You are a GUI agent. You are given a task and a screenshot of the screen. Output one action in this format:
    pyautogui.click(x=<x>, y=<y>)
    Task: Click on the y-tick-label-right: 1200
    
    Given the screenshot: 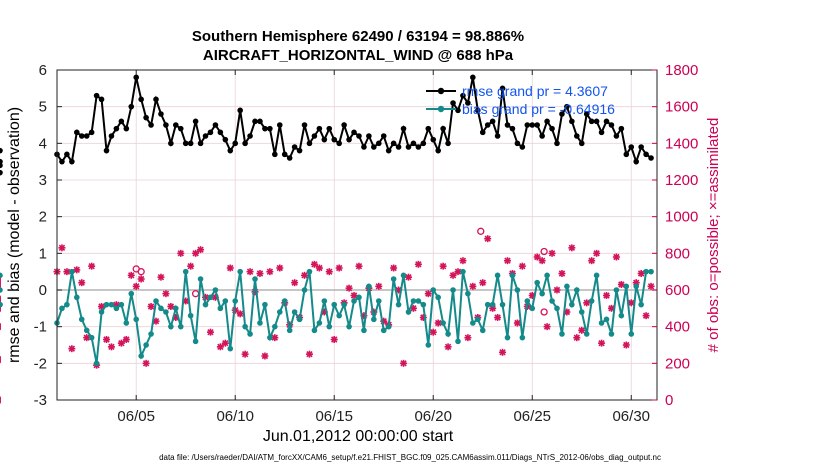 What is the action you would take?
    pyautogui.click(x=681, y=180)
    